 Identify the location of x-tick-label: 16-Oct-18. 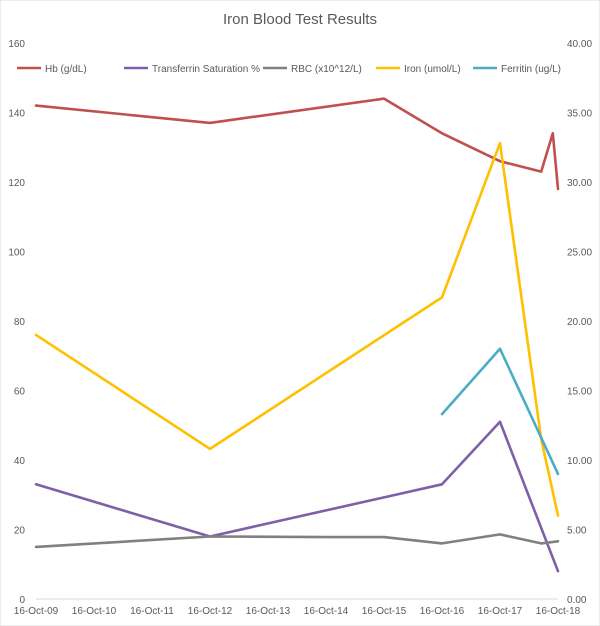
(558, 611).